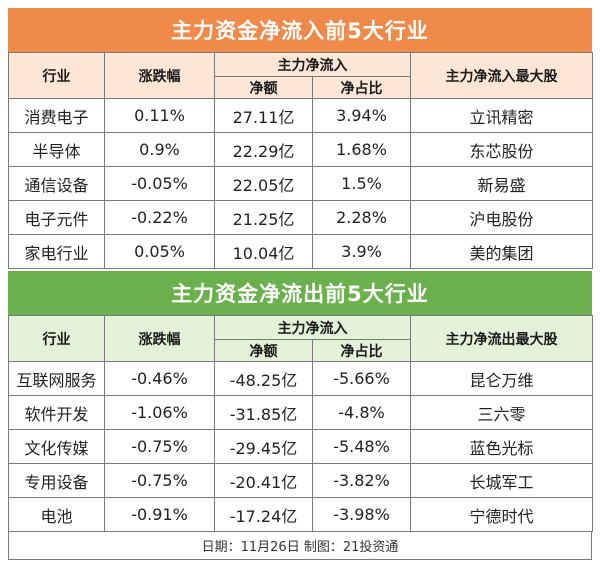 The image size is (600, 569). What do you see at coordinates (300, 30) in the screenshot?
I see `inflow-title: 主力资金净流入前5大行业` at bounding box center [300, 30].